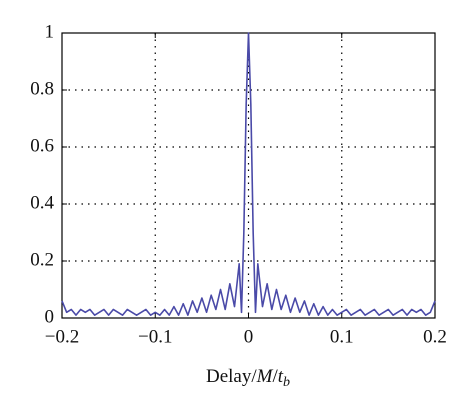 This screenshot has height=412, width=474. I want to click on x-tick-label: 0.1, so click(342, 336).